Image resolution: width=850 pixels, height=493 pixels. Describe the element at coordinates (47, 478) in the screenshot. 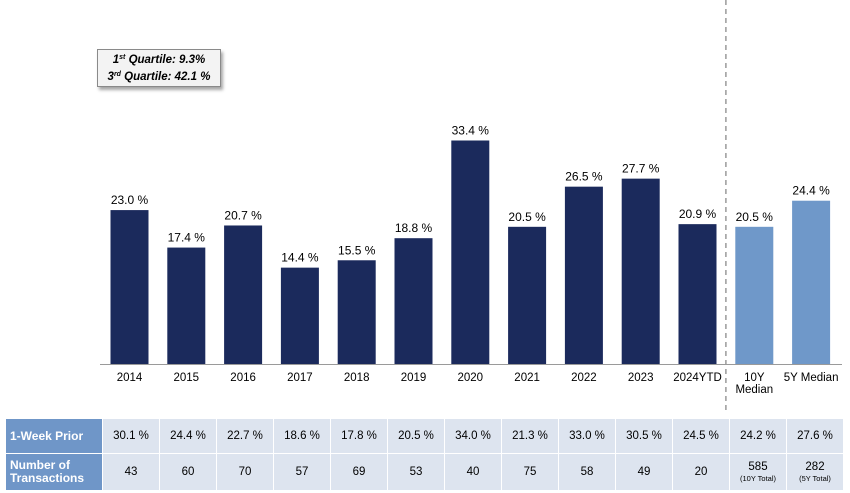

I see `row-header-line2: Transactions` at that location.